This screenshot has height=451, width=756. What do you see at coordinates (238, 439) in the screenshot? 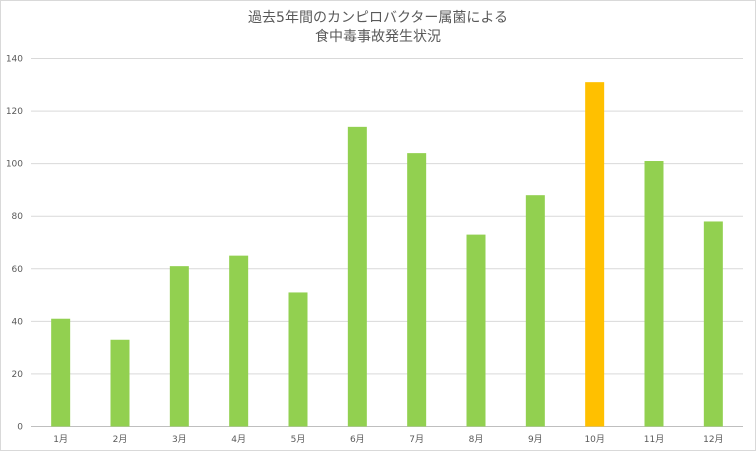
I see `x-tick-label: 4月` at bounding box center [238, 439].